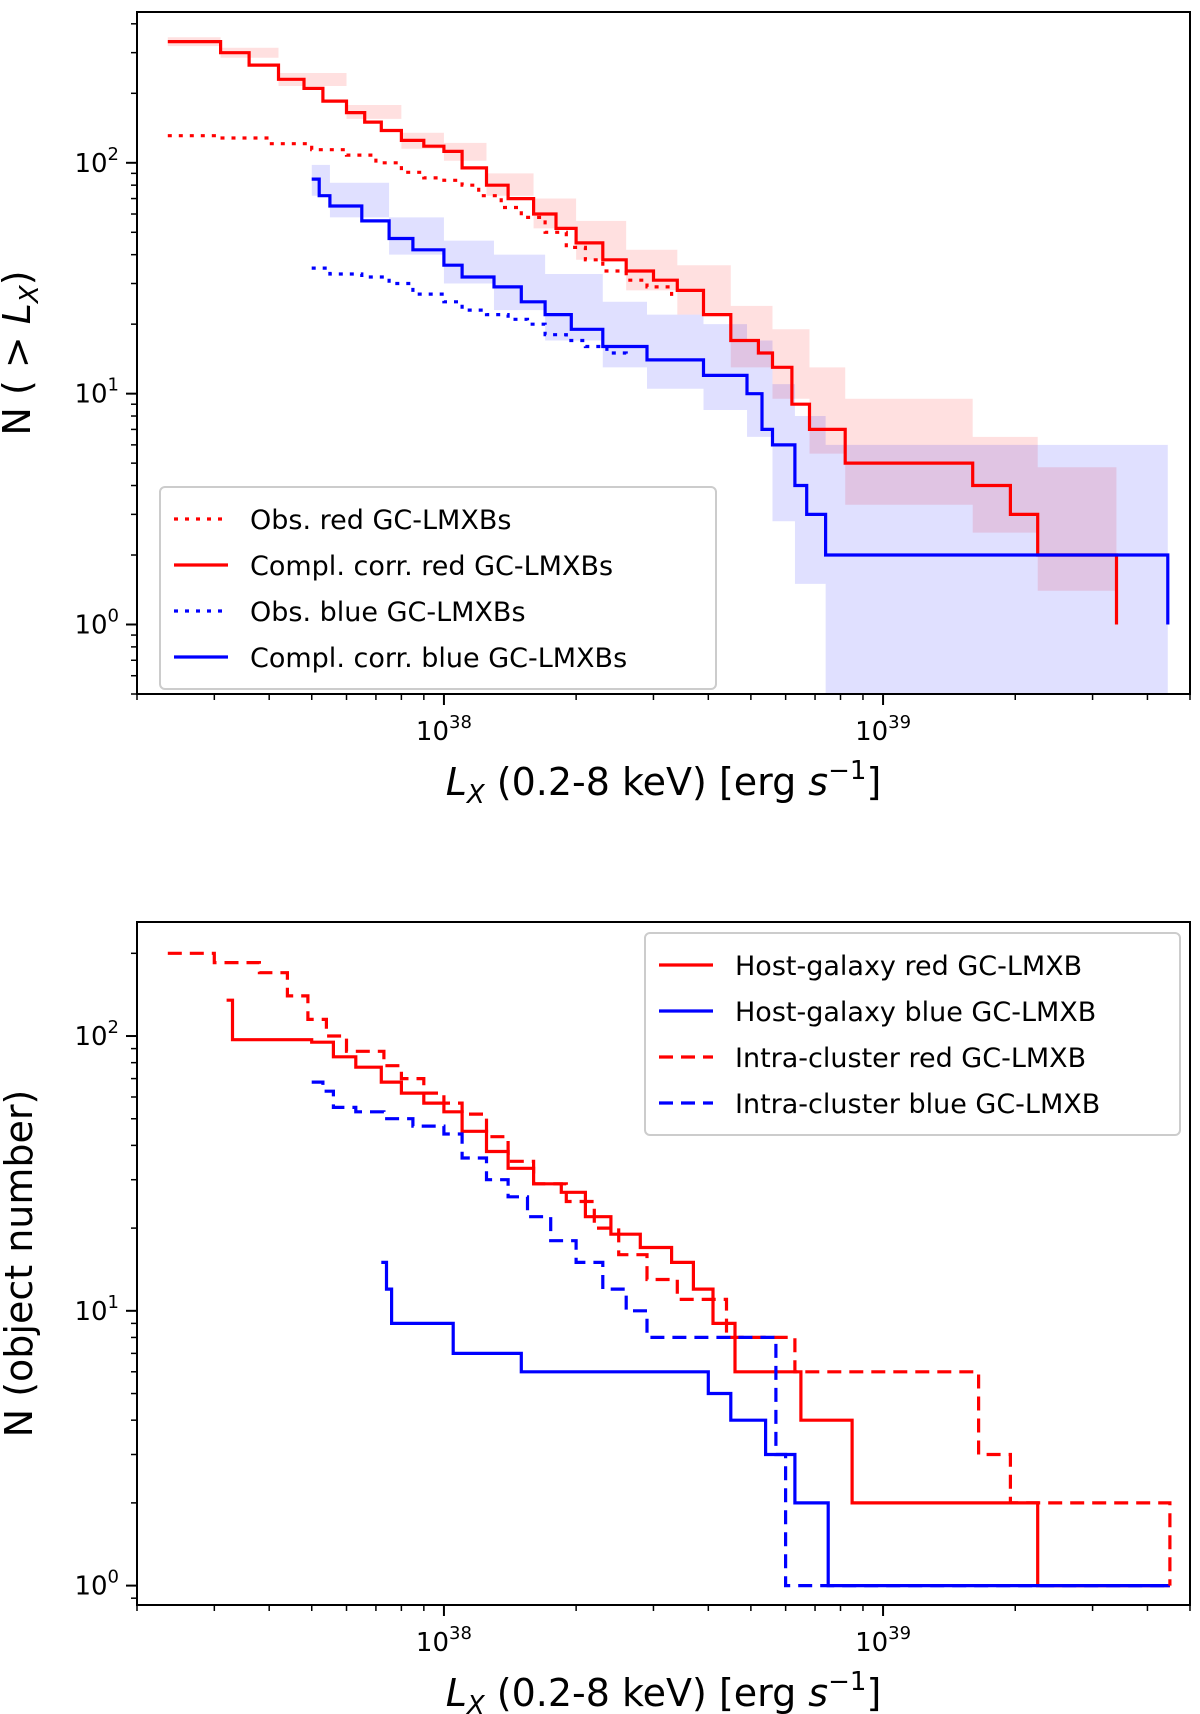  Describe the element at coordinates (438, 658) in the screenshot. I see `legend-label: Compl. corr. blue GC-LMXBs` at that location.